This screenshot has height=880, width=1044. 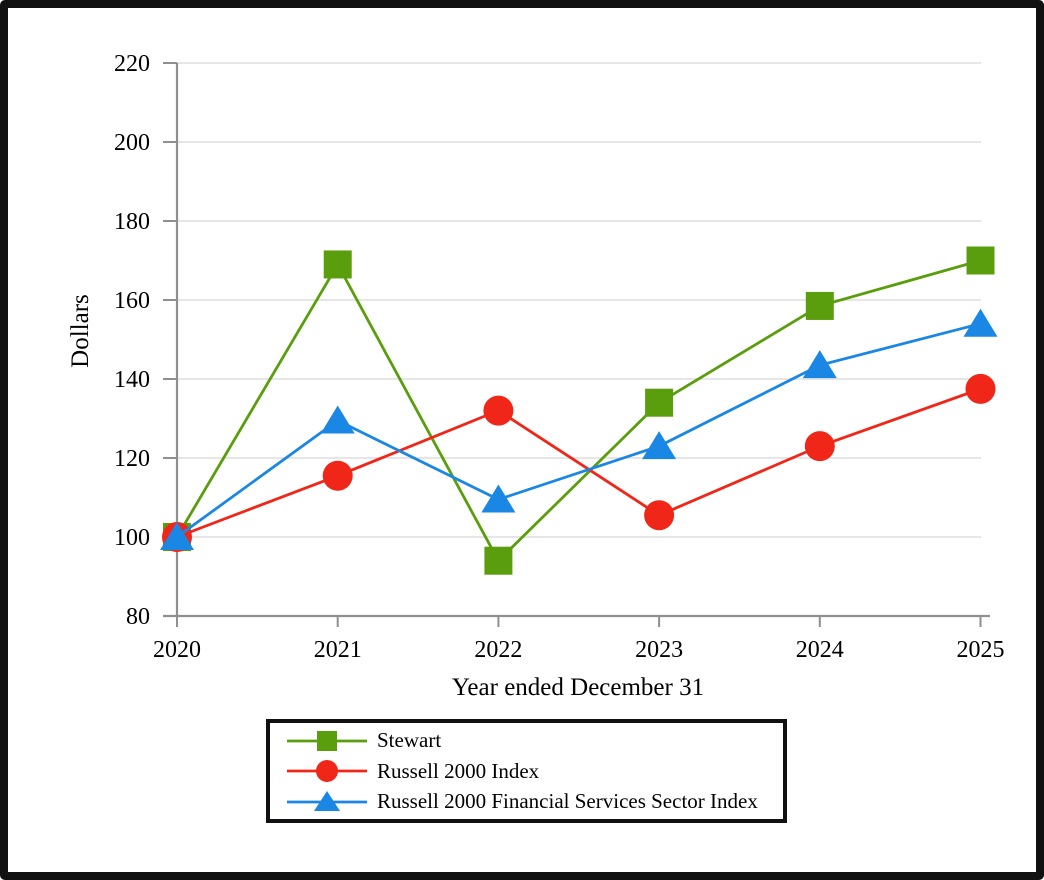 What do you see at coordinates (337, 475) in the screenshot?
I see `russell-2000-index-marker-2021` at bounding box center [337, 475].